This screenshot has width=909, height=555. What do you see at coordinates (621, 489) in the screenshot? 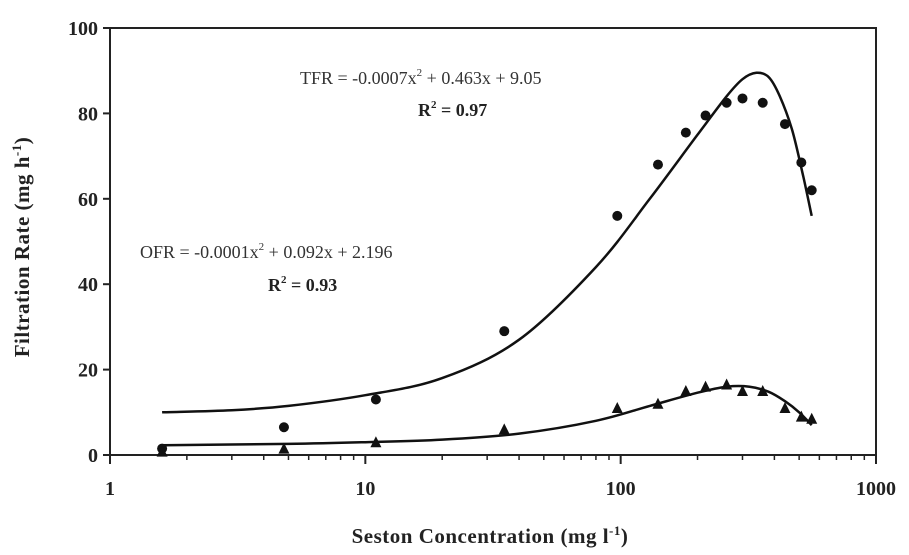
I see `x-tick-label: 100` at bounding box center [621, 489].